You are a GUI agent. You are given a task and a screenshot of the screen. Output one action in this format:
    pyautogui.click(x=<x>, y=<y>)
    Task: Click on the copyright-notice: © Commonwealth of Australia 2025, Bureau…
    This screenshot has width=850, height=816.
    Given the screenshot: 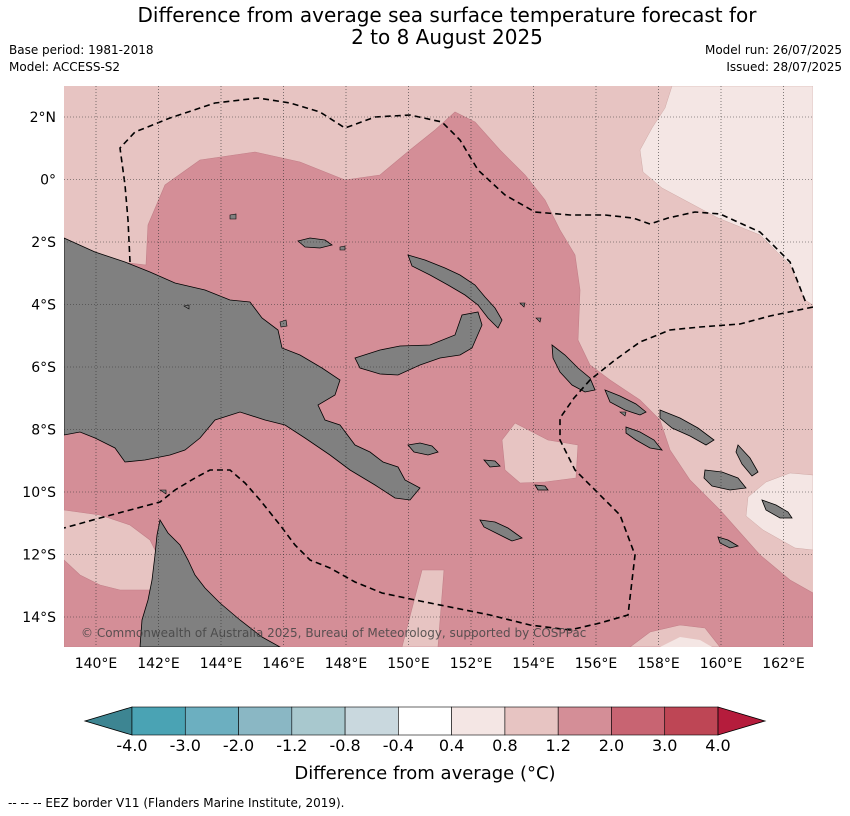 What is the action you would take?
    pyautogui.click(x=333, y=633)
    